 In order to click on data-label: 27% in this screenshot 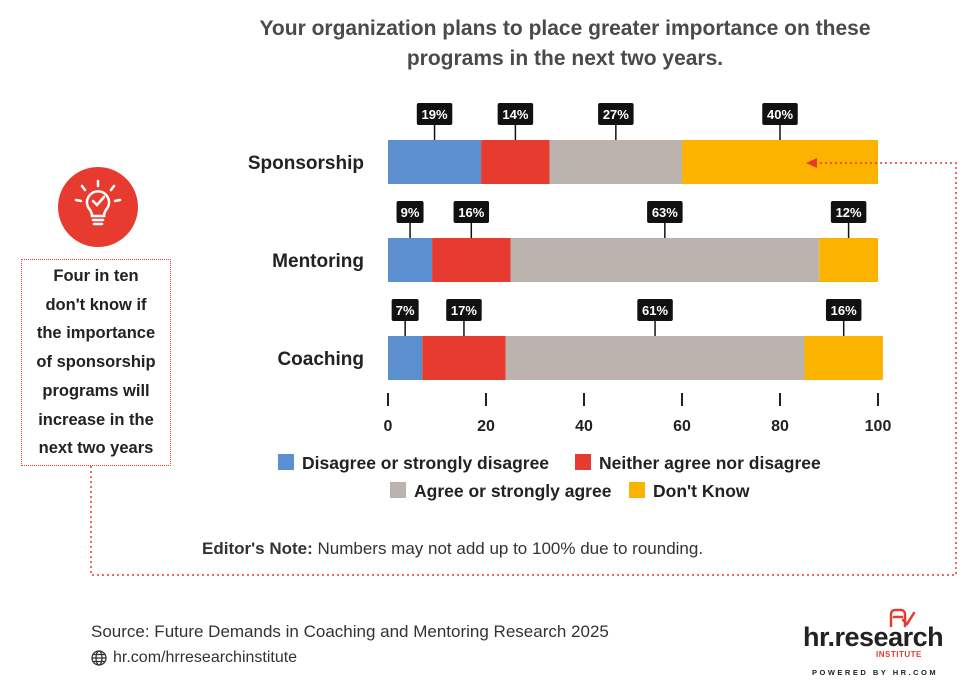, I will do `click(616, 114)`.